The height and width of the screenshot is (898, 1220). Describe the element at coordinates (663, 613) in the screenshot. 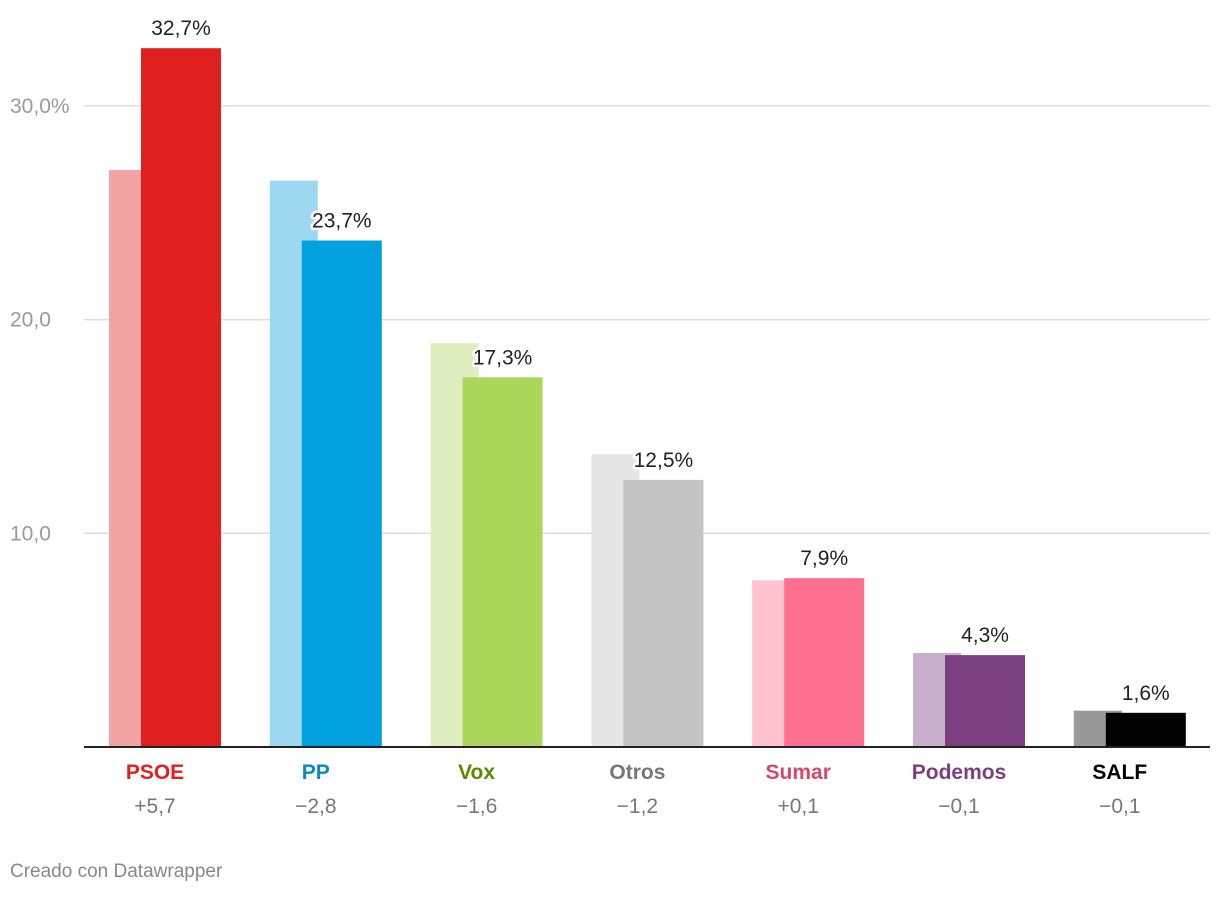

I see `bar-current-otros` at that location.